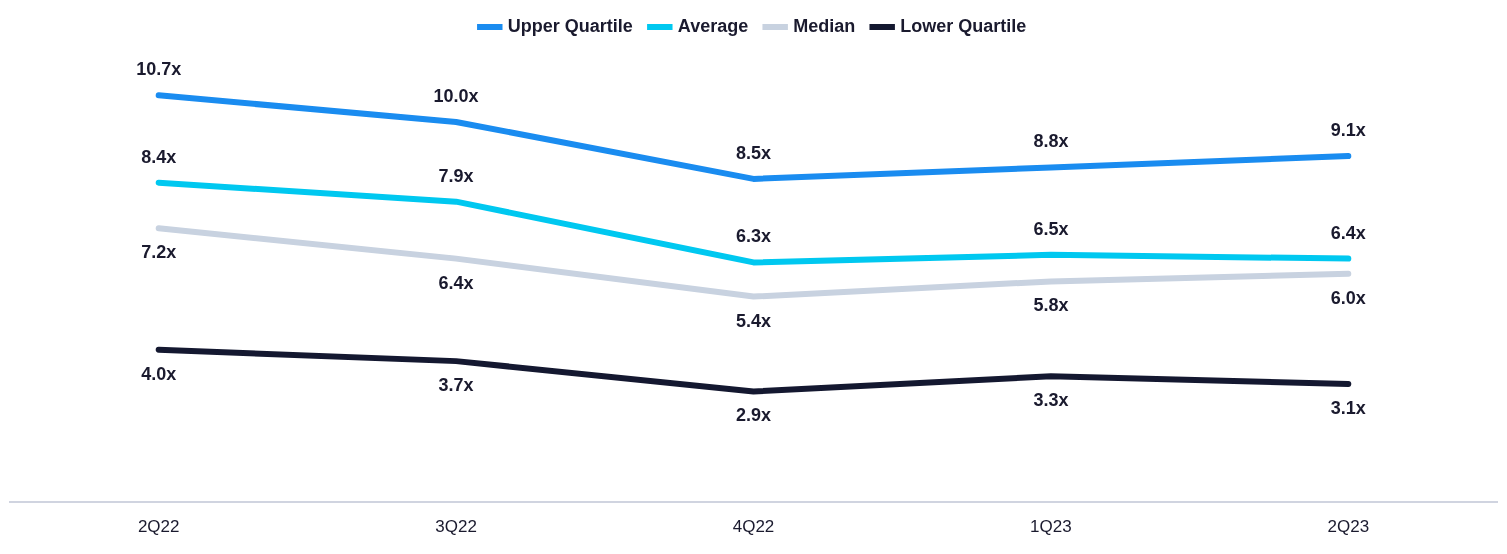  Describe the element at coordinates (456, 527) in the screenshot. I see `x-tick-label: 3Q22` at that location.